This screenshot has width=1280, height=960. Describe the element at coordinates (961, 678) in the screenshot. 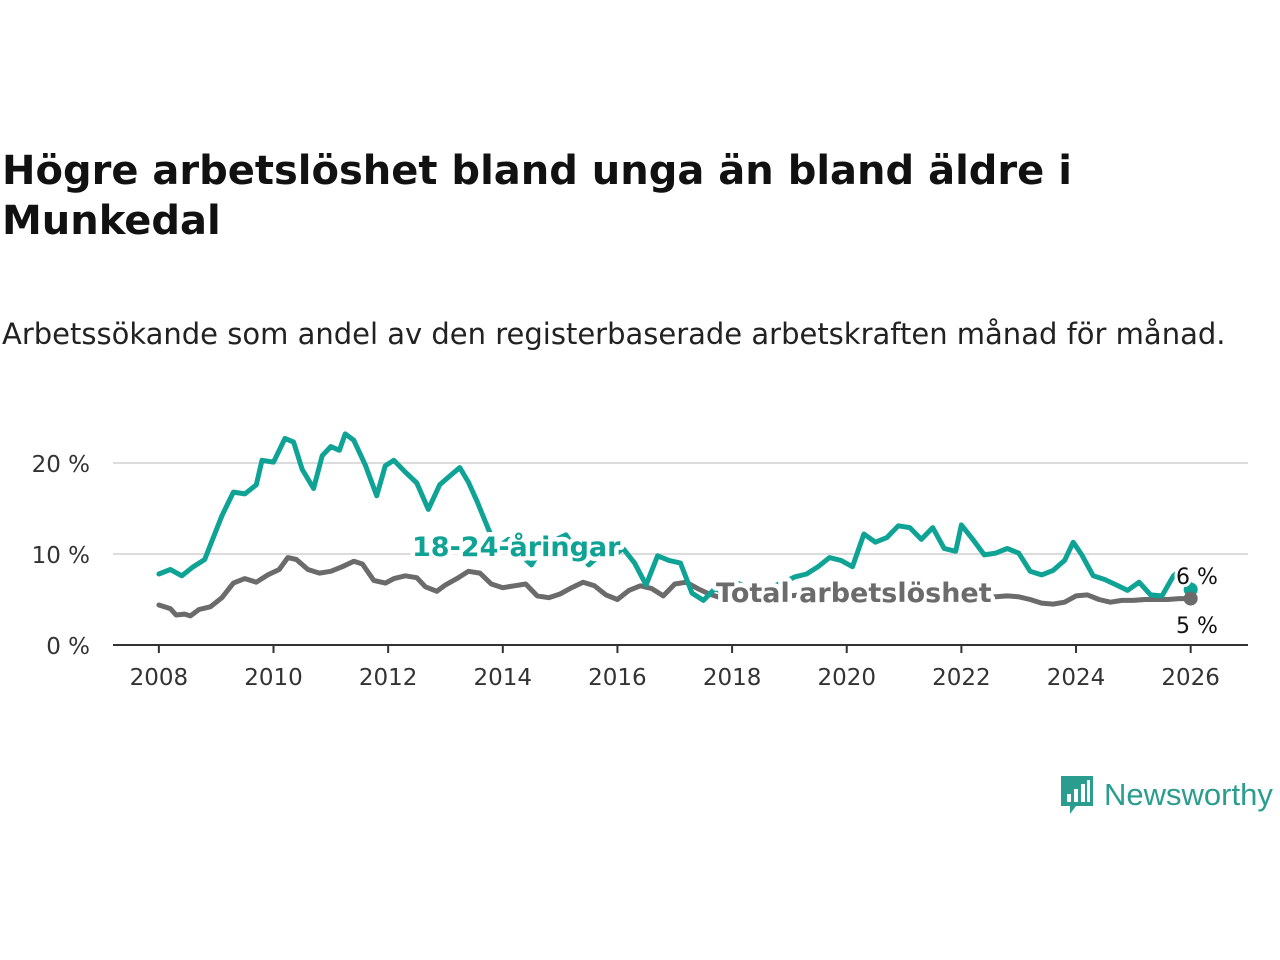

I see `x-tick-label: 2022` at that location.